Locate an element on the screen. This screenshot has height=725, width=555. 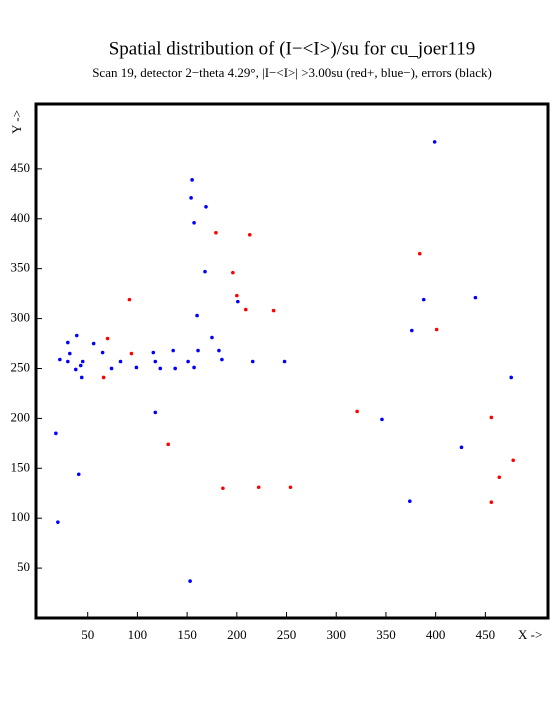
x-tick-label: 400 is located at coordinates (436, 634).